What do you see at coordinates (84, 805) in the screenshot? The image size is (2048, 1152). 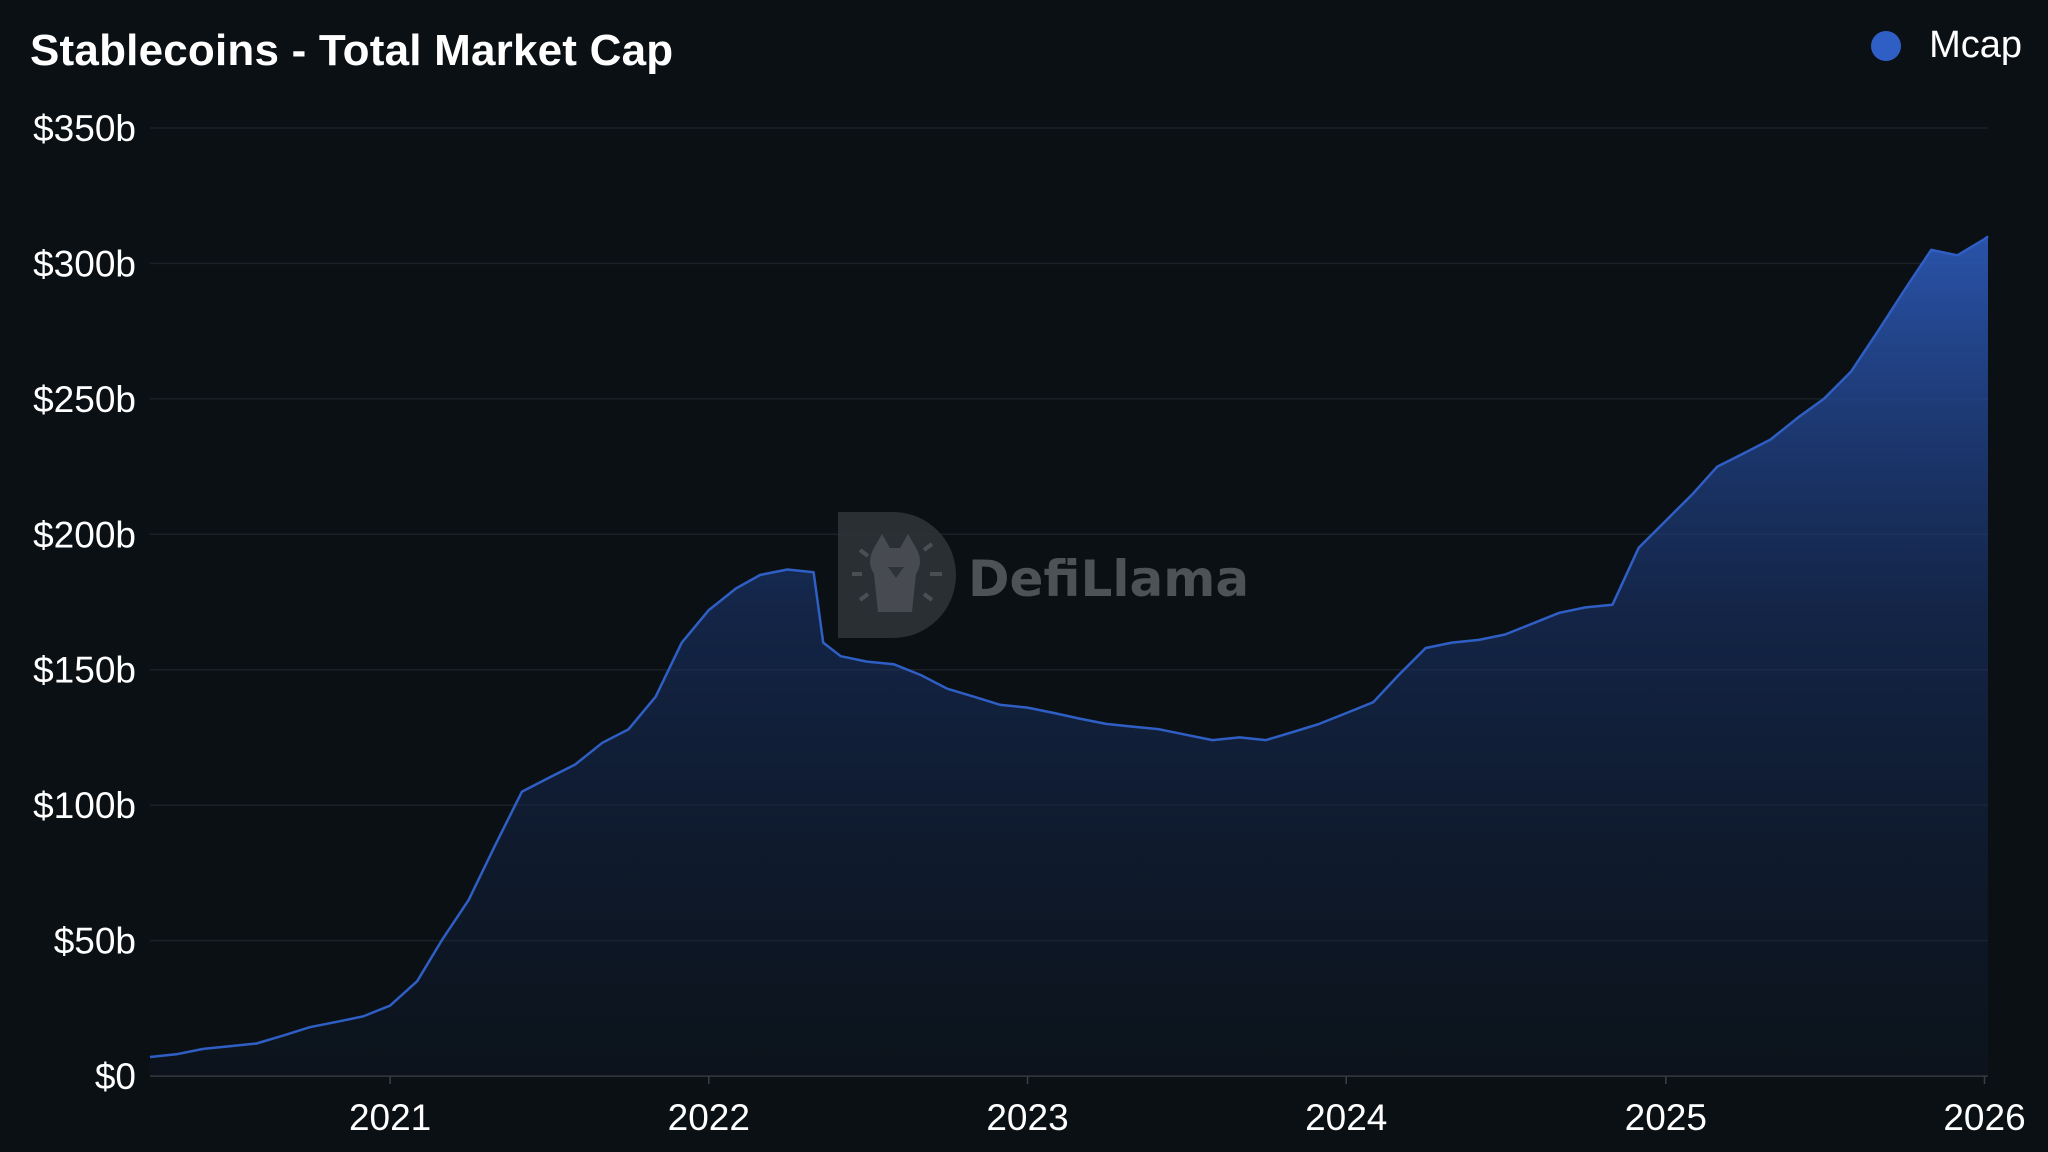 I see `y-tick-label: $100b` at bounding box center [84, 805].